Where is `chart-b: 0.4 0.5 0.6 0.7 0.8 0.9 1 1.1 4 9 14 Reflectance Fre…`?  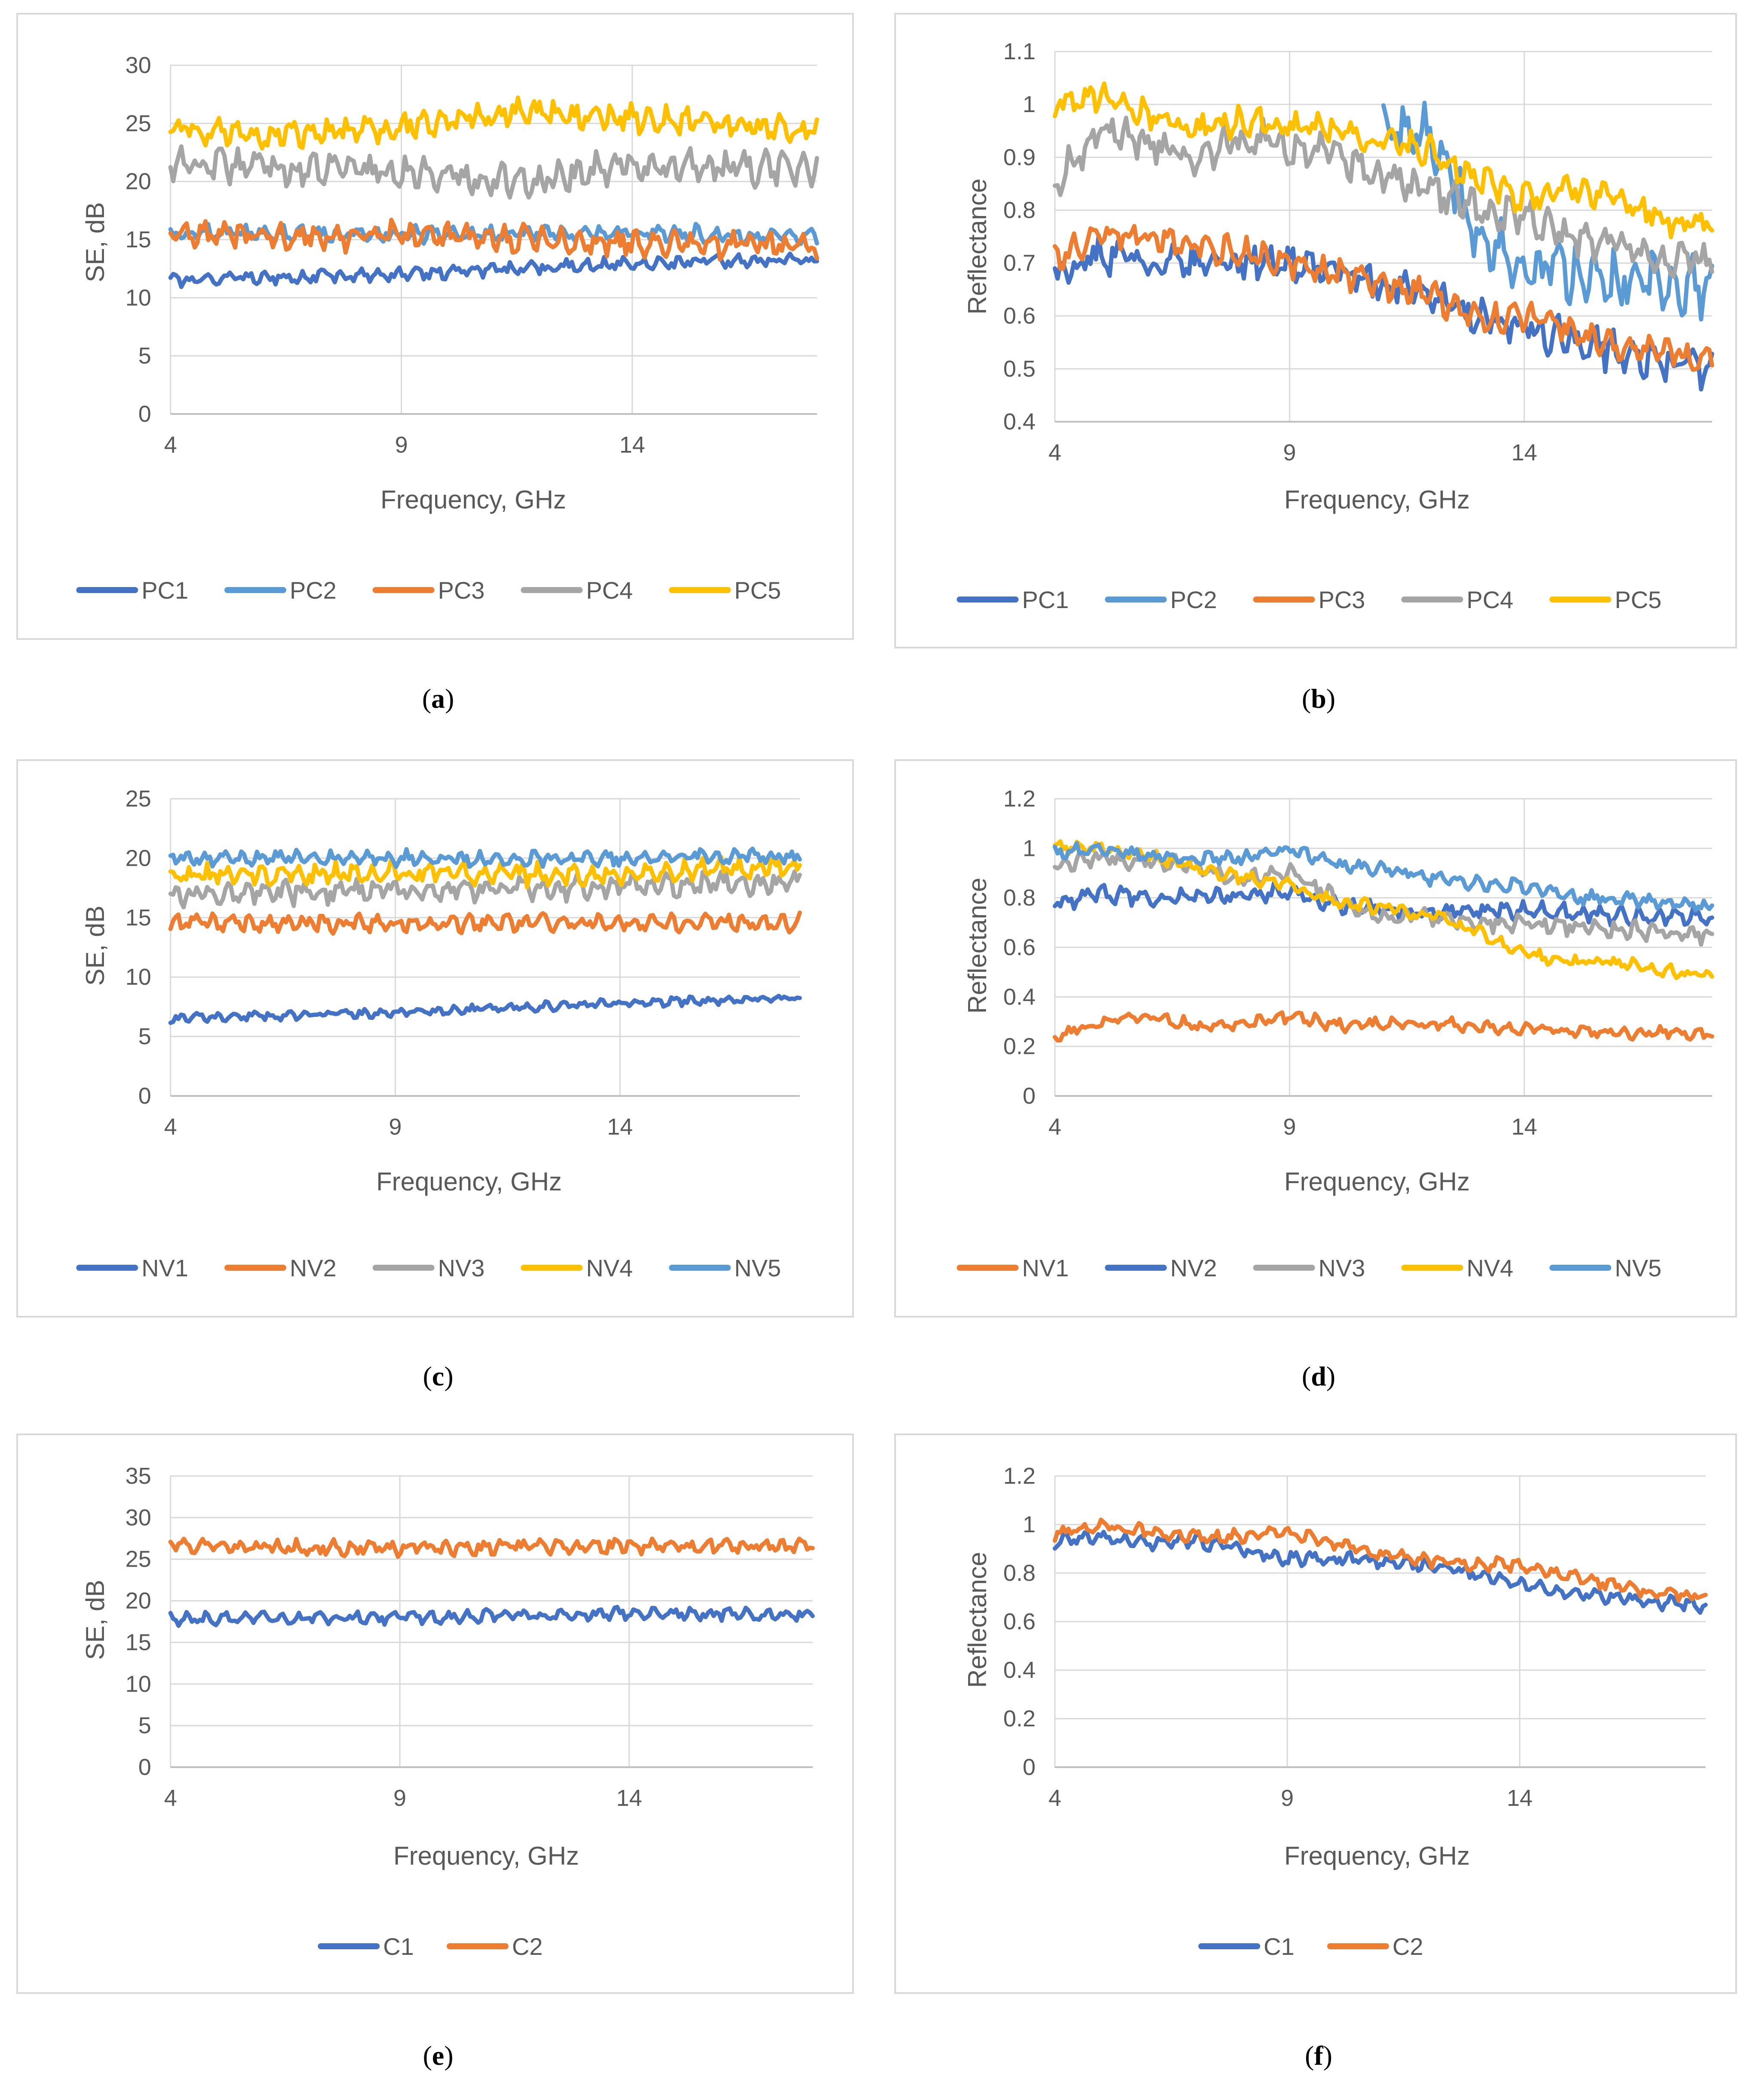
chart-b: 0.4 0.5 0.6 0.7 0.8 0.9 1 1.1 4 9 14 Reflectance Fre… is located at coordinates (1335, 326).